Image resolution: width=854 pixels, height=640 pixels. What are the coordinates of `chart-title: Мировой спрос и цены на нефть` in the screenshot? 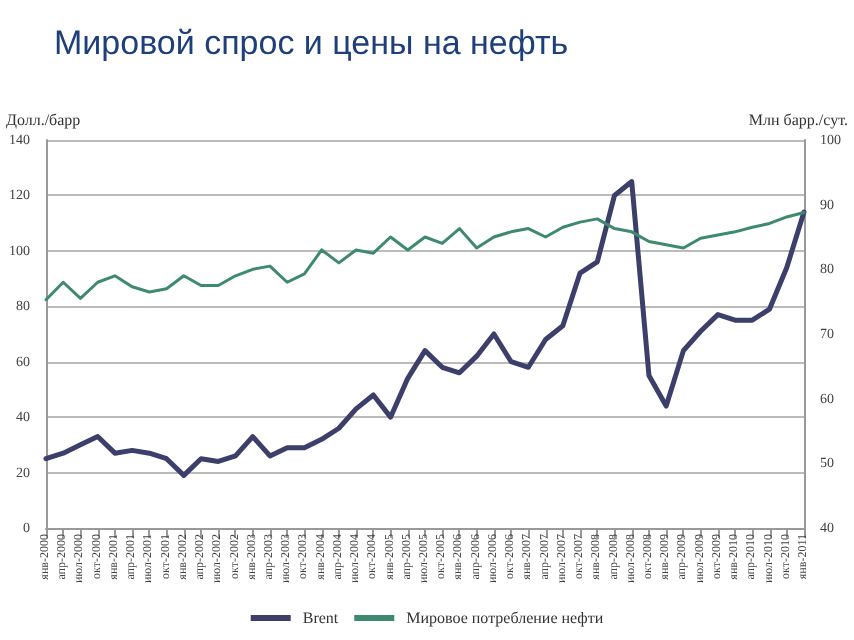 It's located at (311, 43).